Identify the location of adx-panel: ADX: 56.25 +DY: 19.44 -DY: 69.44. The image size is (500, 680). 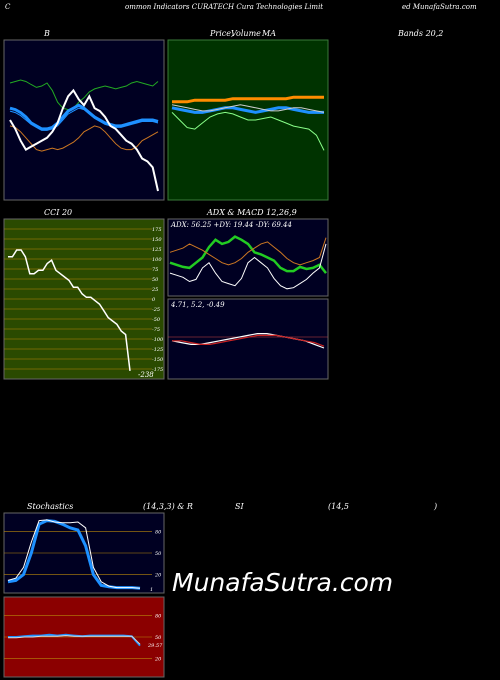
(248, 257).